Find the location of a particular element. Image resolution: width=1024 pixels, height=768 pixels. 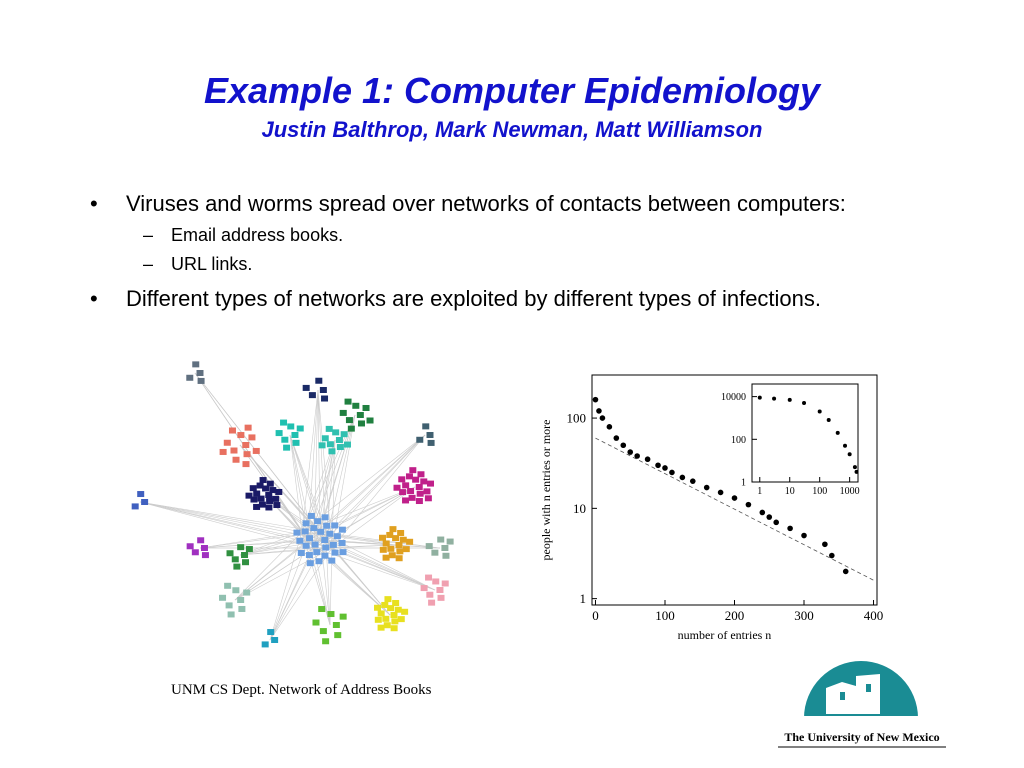

y-tick-label: 1 is located at coordinates (743, 483).